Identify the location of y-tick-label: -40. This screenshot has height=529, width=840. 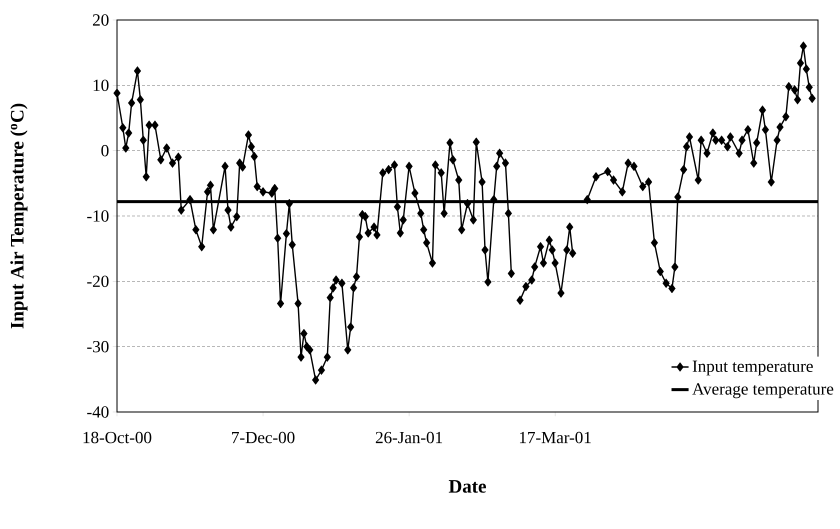
(98, 412).